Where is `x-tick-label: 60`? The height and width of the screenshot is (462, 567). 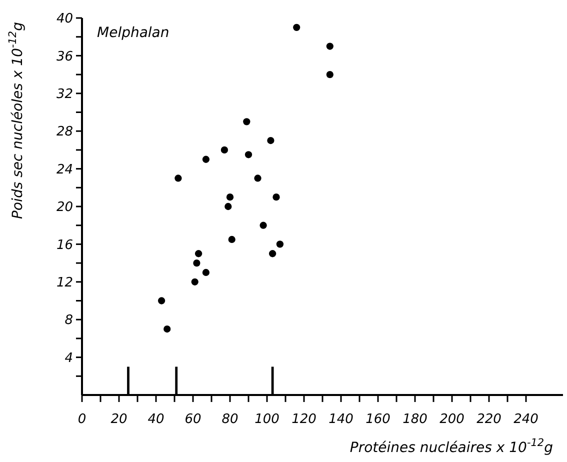
x-tick-label: 60 is located at coordinates (193, 419).